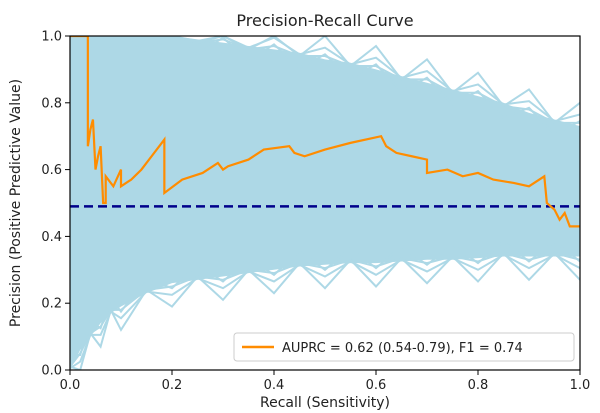 The height and width of the screenshot is (413, 600). I want to click on legend-box, so click(404, 347).